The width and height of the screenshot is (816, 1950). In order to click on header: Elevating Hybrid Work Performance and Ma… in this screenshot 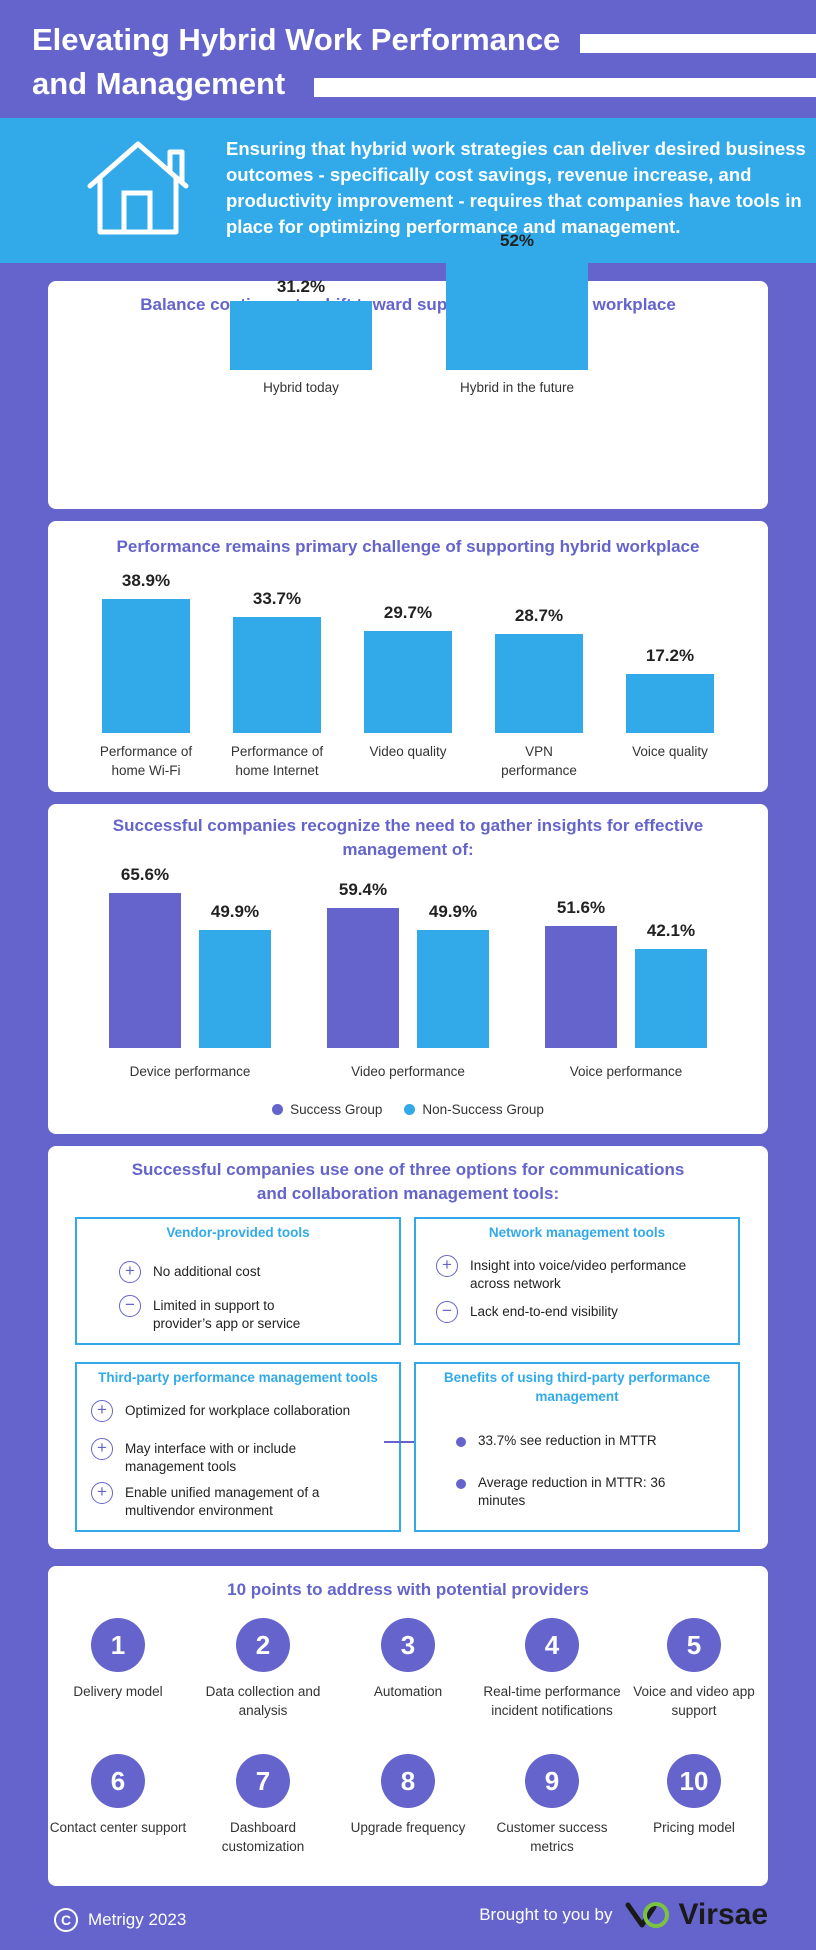, I will do `click(408, 59)`.